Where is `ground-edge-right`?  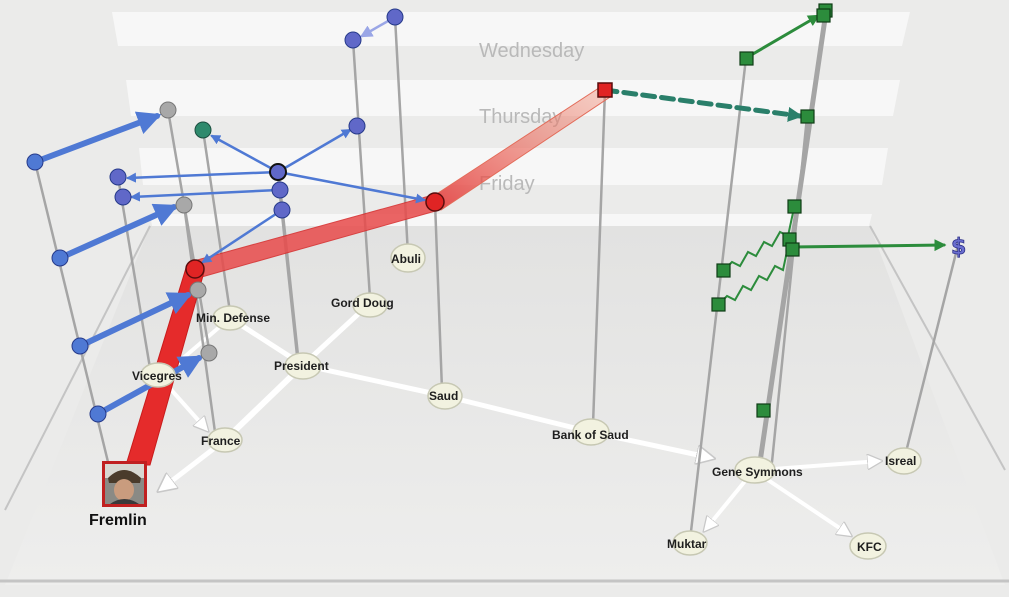
ground-edge-right is located at coordinates (937, 348).